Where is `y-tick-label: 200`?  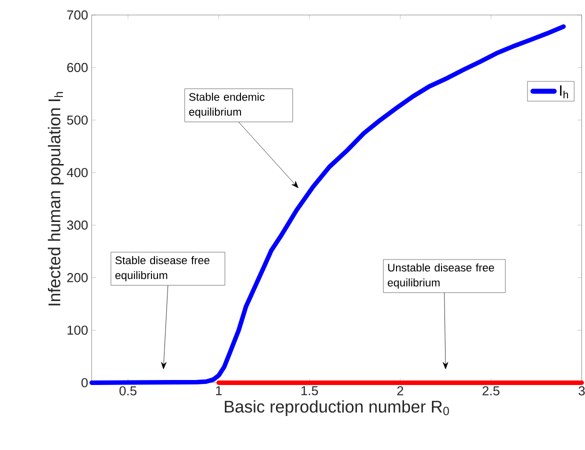 y-tick-label: 200 is located at coordinates (77, 277).